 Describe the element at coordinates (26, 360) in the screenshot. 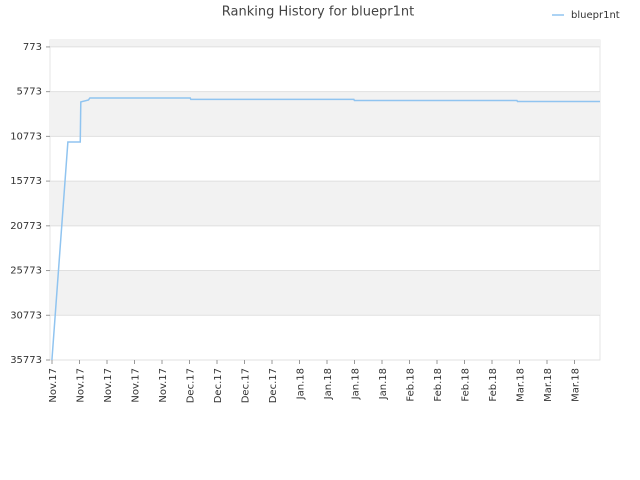

I see `y-tick-label: 35773` at that location.